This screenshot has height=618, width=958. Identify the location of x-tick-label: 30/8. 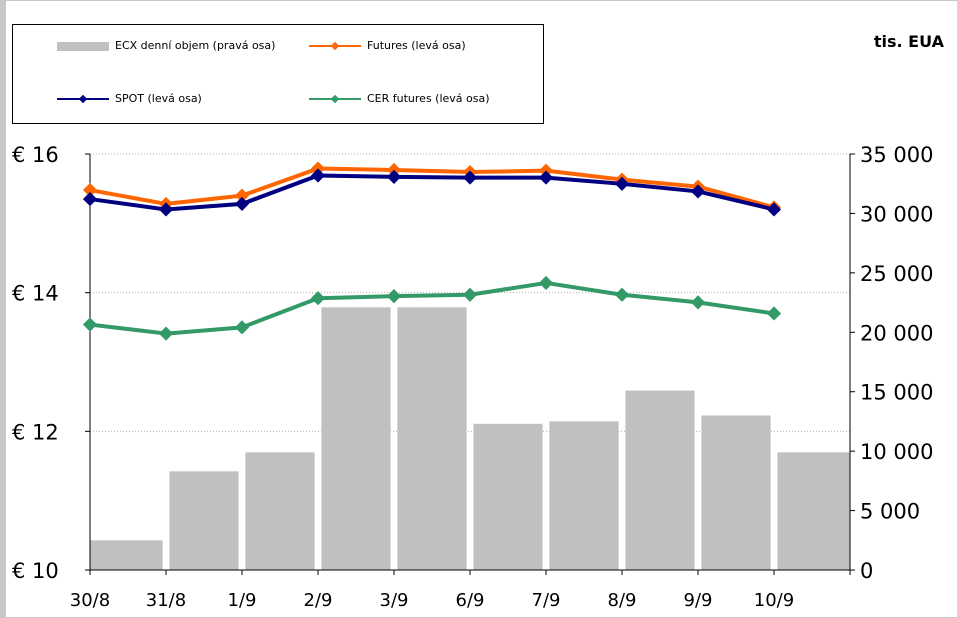
(90, 600).